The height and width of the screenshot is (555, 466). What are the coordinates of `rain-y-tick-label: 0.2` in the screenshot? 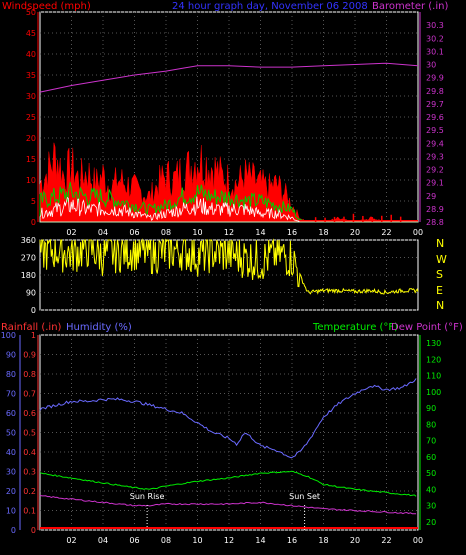 It's located at (29, 491).